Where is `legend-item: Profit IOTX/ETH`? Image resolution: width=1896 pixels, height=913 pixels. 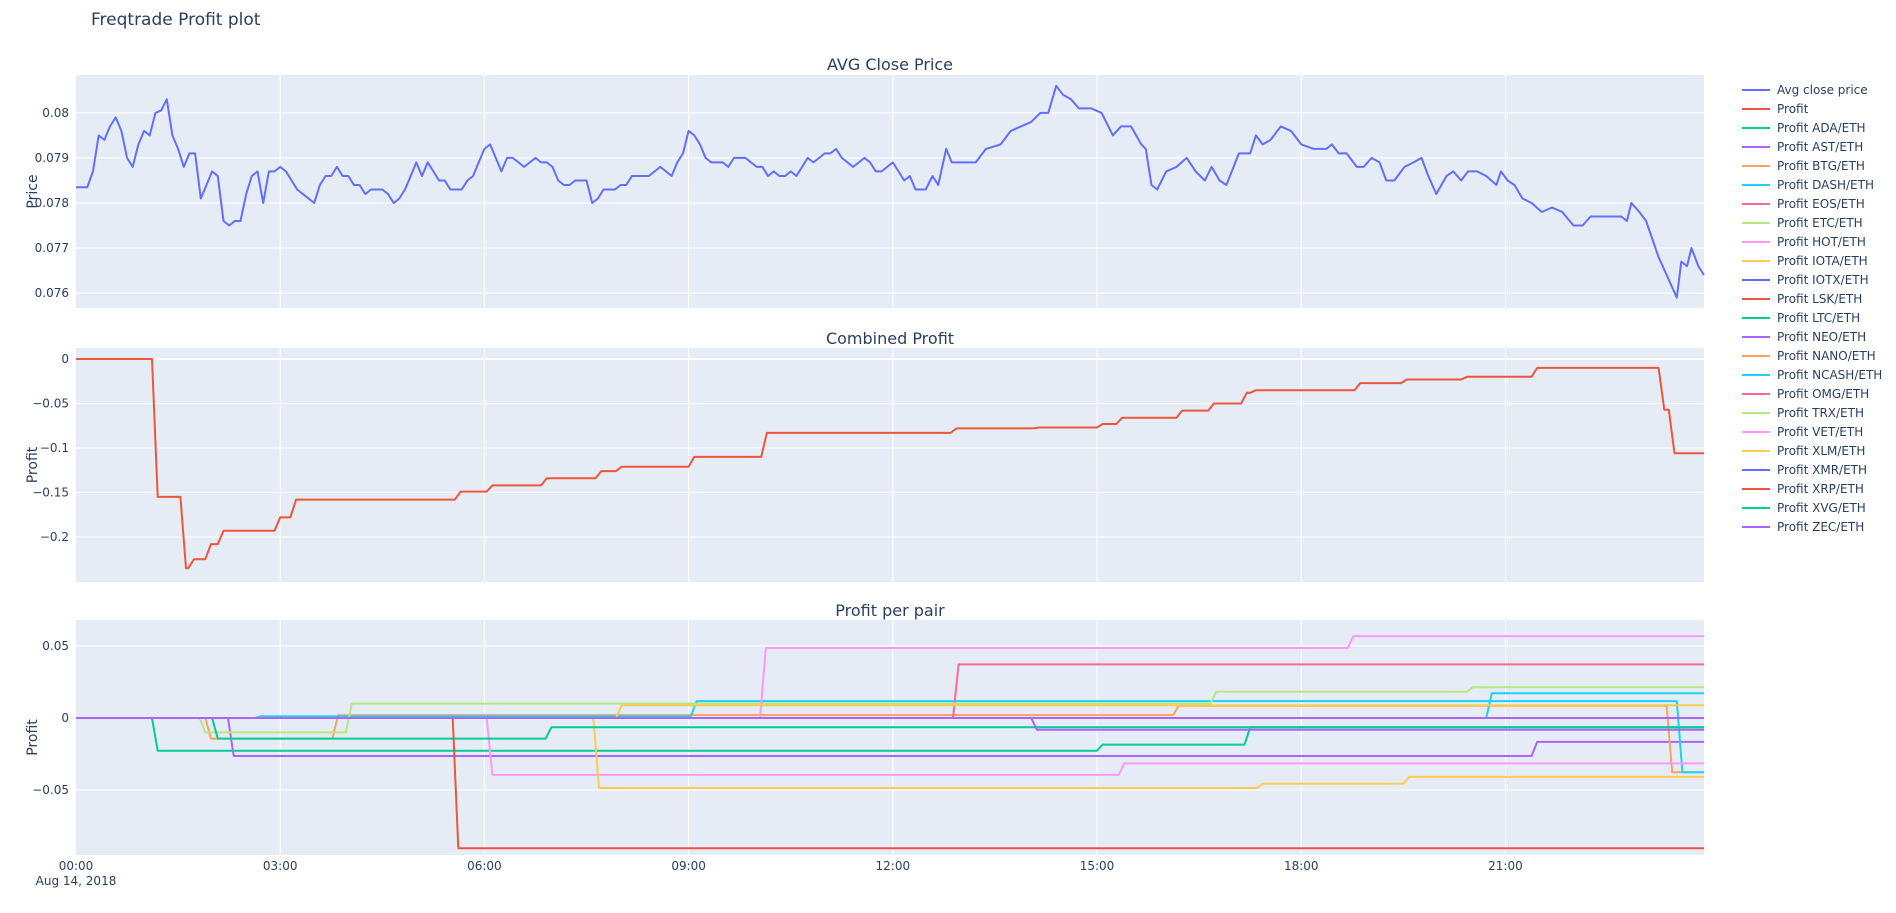 legend-item: Profit IOTX/ETH is located at coordinates (1805, 280).